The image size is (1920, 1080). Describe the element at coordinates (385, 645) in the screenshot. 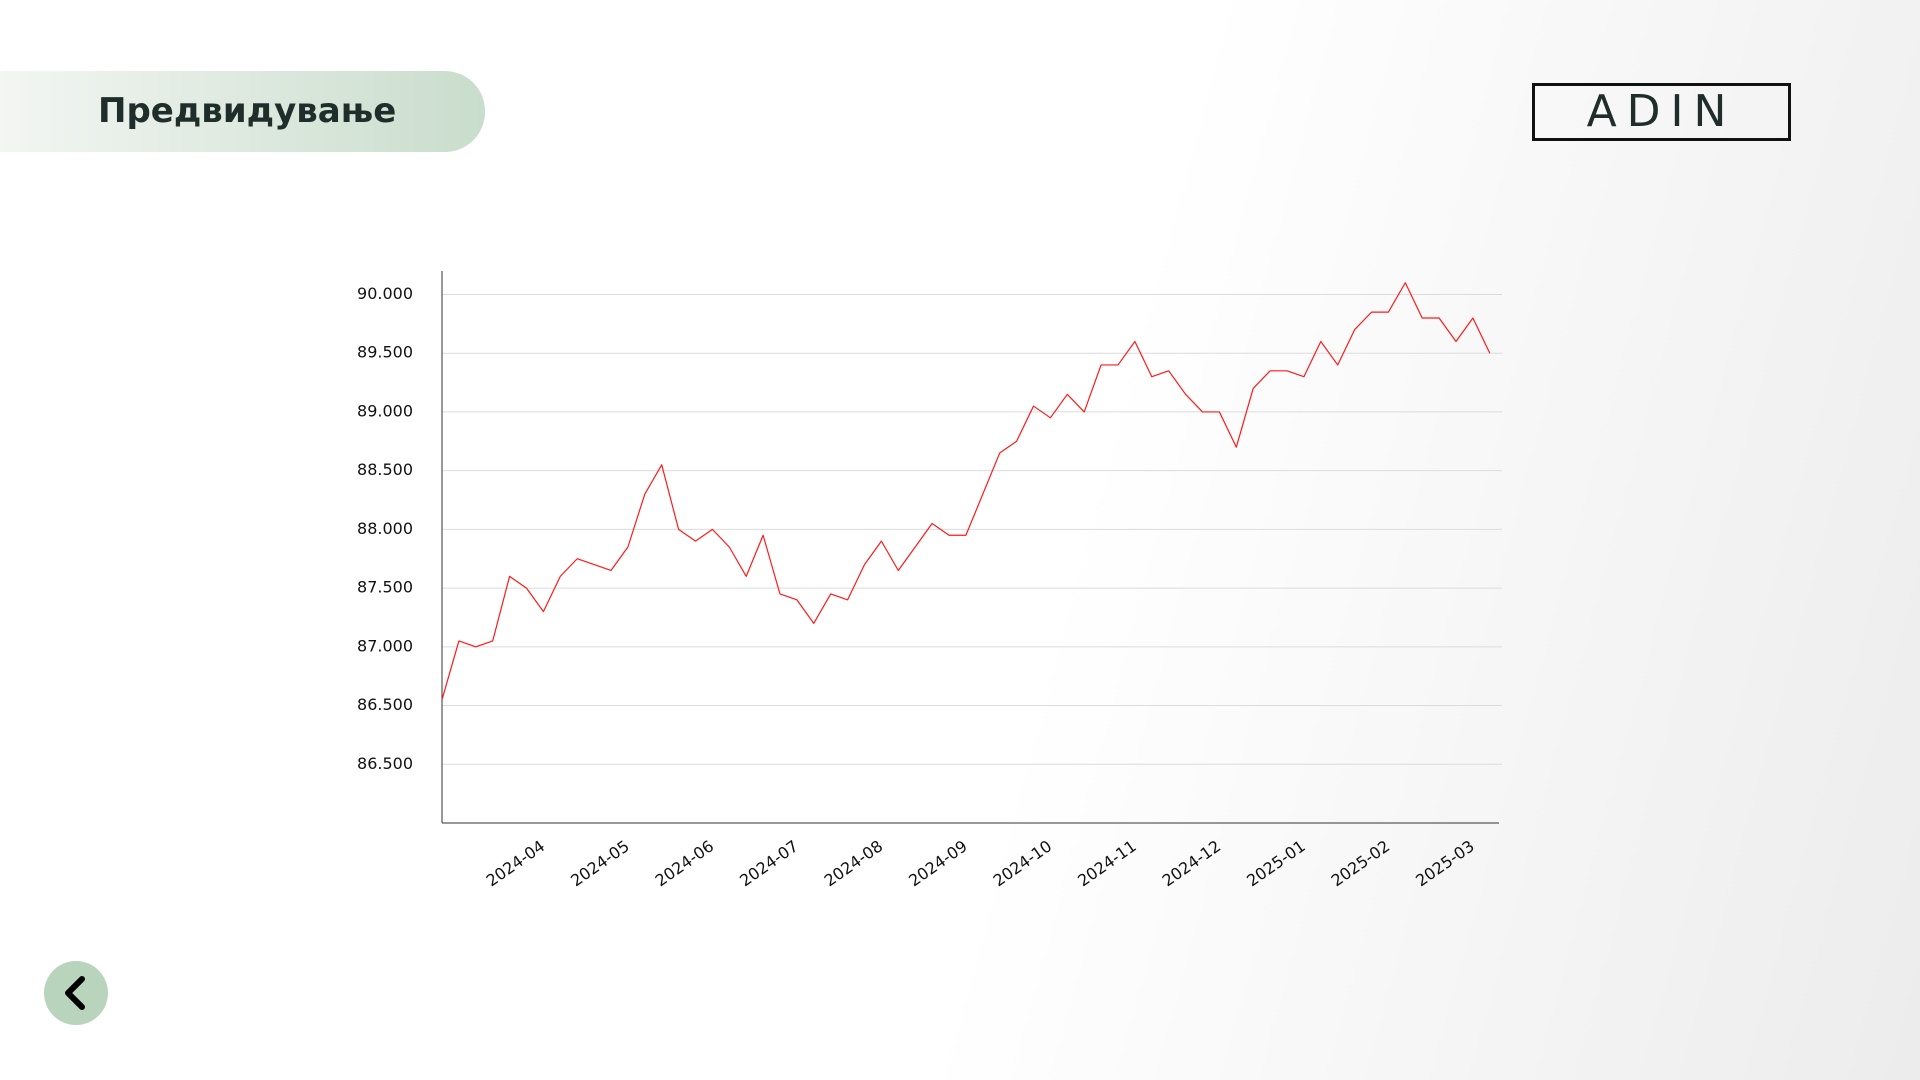

I see `y-tick-label: 87.000` at that location.